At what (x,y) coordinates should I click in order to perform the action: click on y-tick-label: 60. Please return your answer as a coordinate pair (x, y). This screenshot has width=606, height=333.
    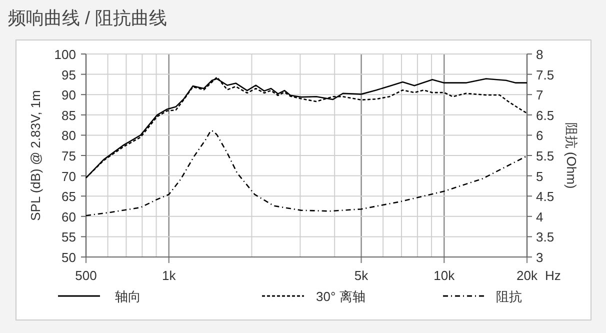
    Looking at the image, I should click on (69, 216).